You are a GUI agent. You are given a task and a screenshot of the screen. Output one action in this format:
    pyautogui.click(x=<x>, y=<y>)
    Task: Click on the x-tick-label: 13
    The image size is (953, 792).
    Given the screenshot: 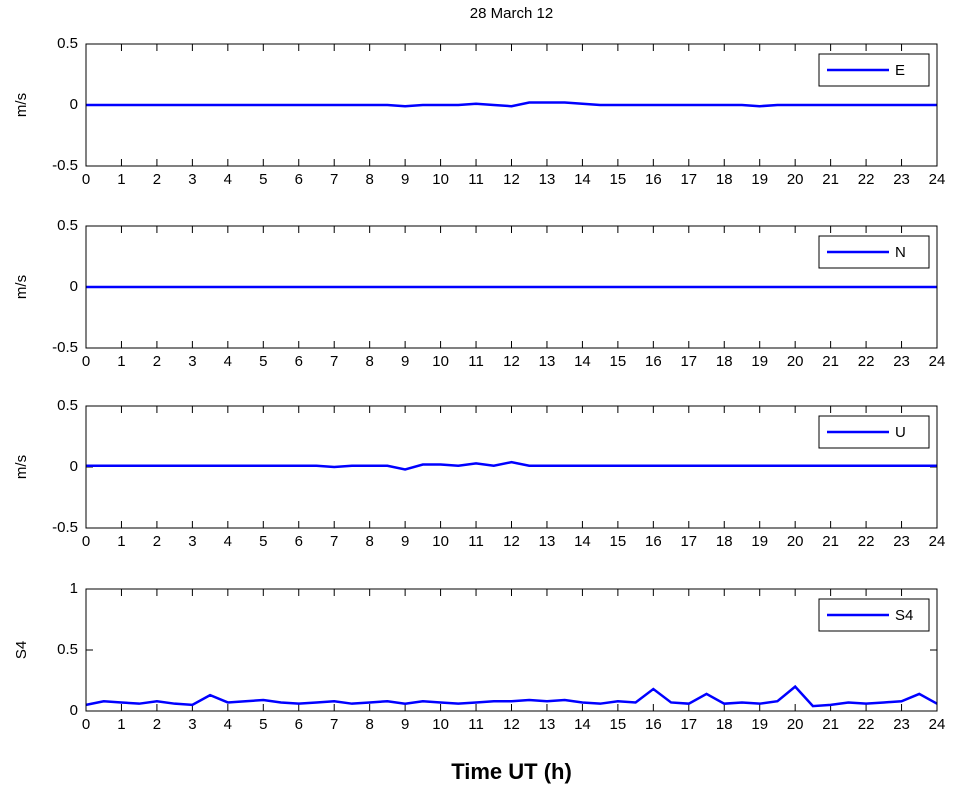 What is the action you would take?
    pyautogui.click(x=547, y=541)
    